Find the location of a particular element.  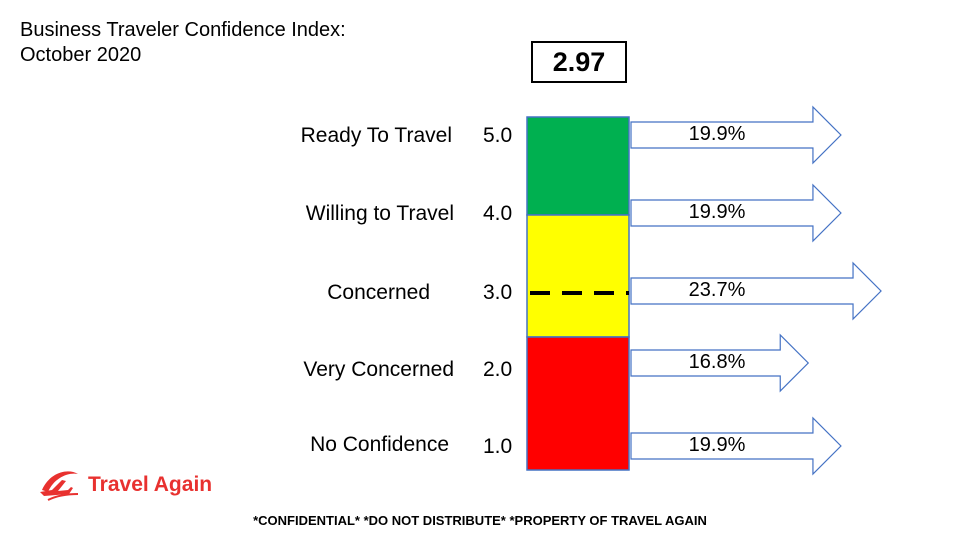

logo-text: Travel Again is located at coordinates (150, 484).